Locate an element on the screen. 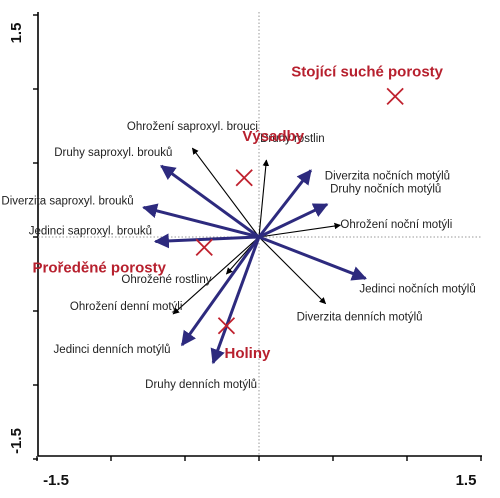 The height and width of the screenshot is (498, 500). species-arrow-label: Ohrožení denní motýli is located at coordinates (126, 307).